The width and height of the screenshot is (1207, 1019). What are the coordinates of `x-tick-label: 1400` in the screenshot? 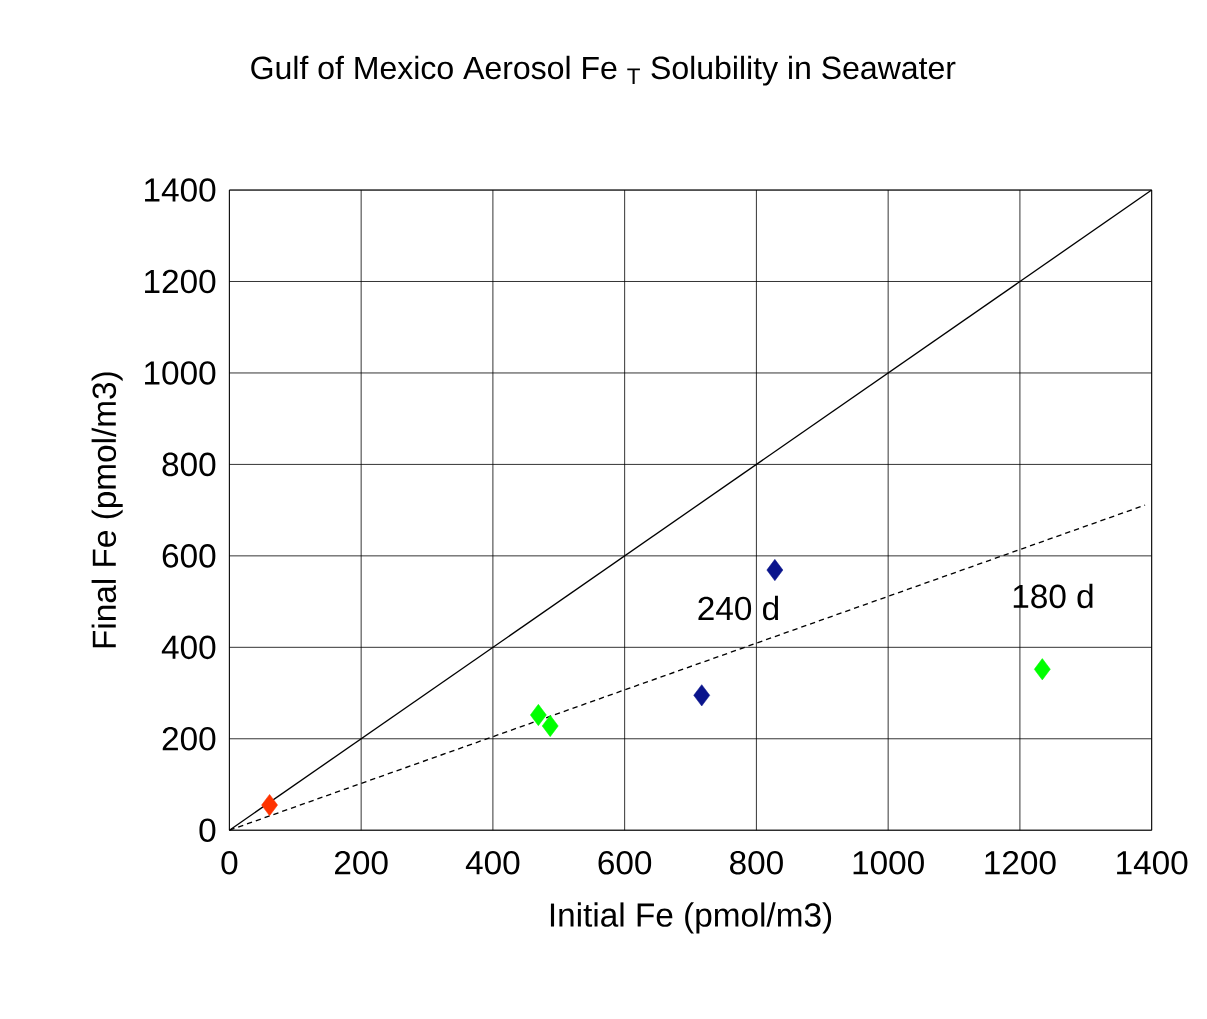 It's located at (1152, 862).